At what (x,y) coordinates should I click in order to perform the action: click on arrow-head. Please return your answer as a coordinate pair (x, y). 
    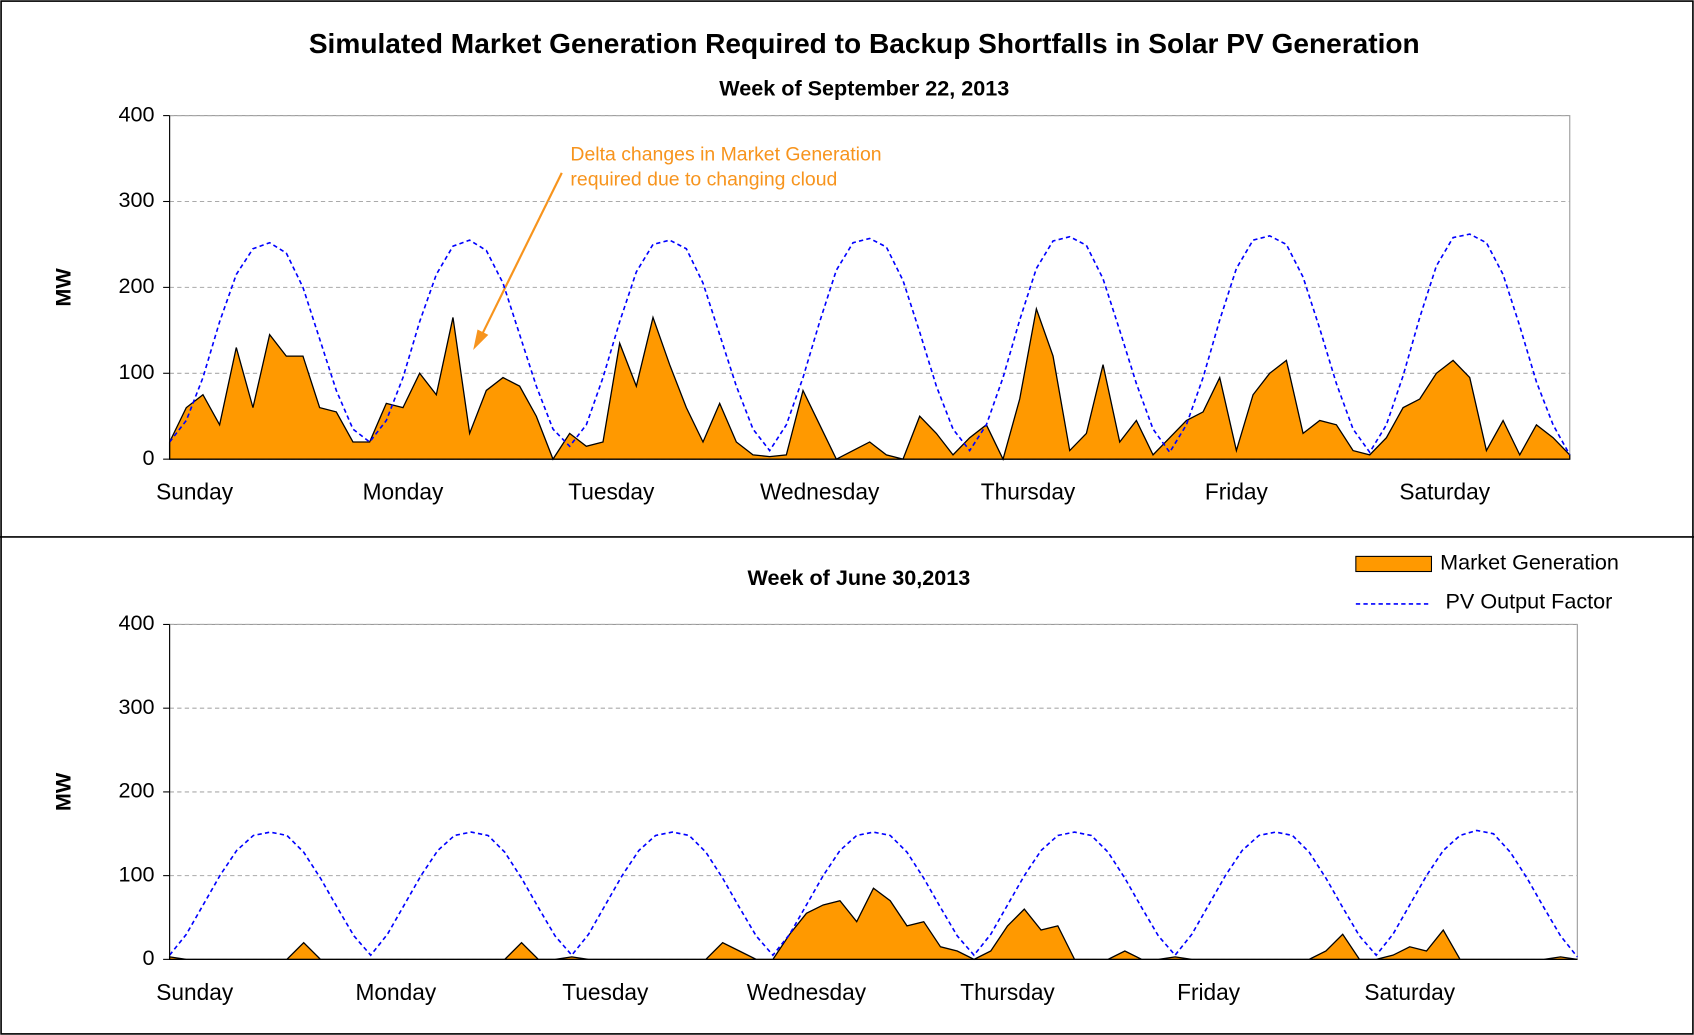
    Looking at the image, I should click on (481, 340).